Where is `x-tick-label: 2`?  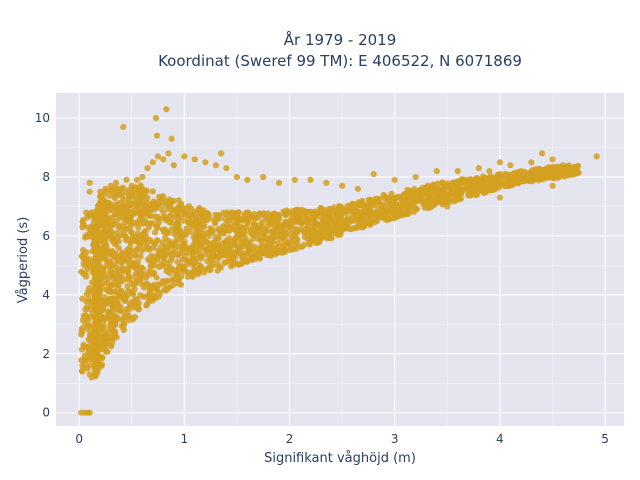 x-tick-label: 2 is located at coordinates (290, 439).